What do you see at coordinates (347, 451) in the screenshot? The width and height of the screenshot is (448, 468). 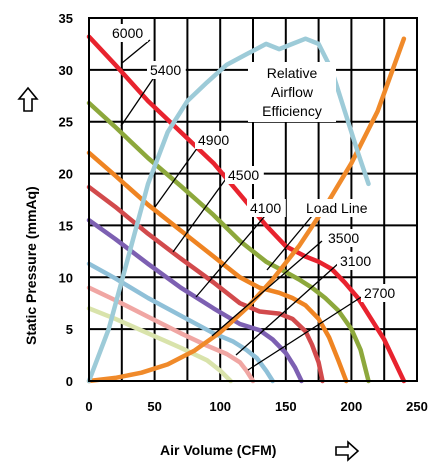 I see `x-arrow-icon` at bounding box center [347, 451].